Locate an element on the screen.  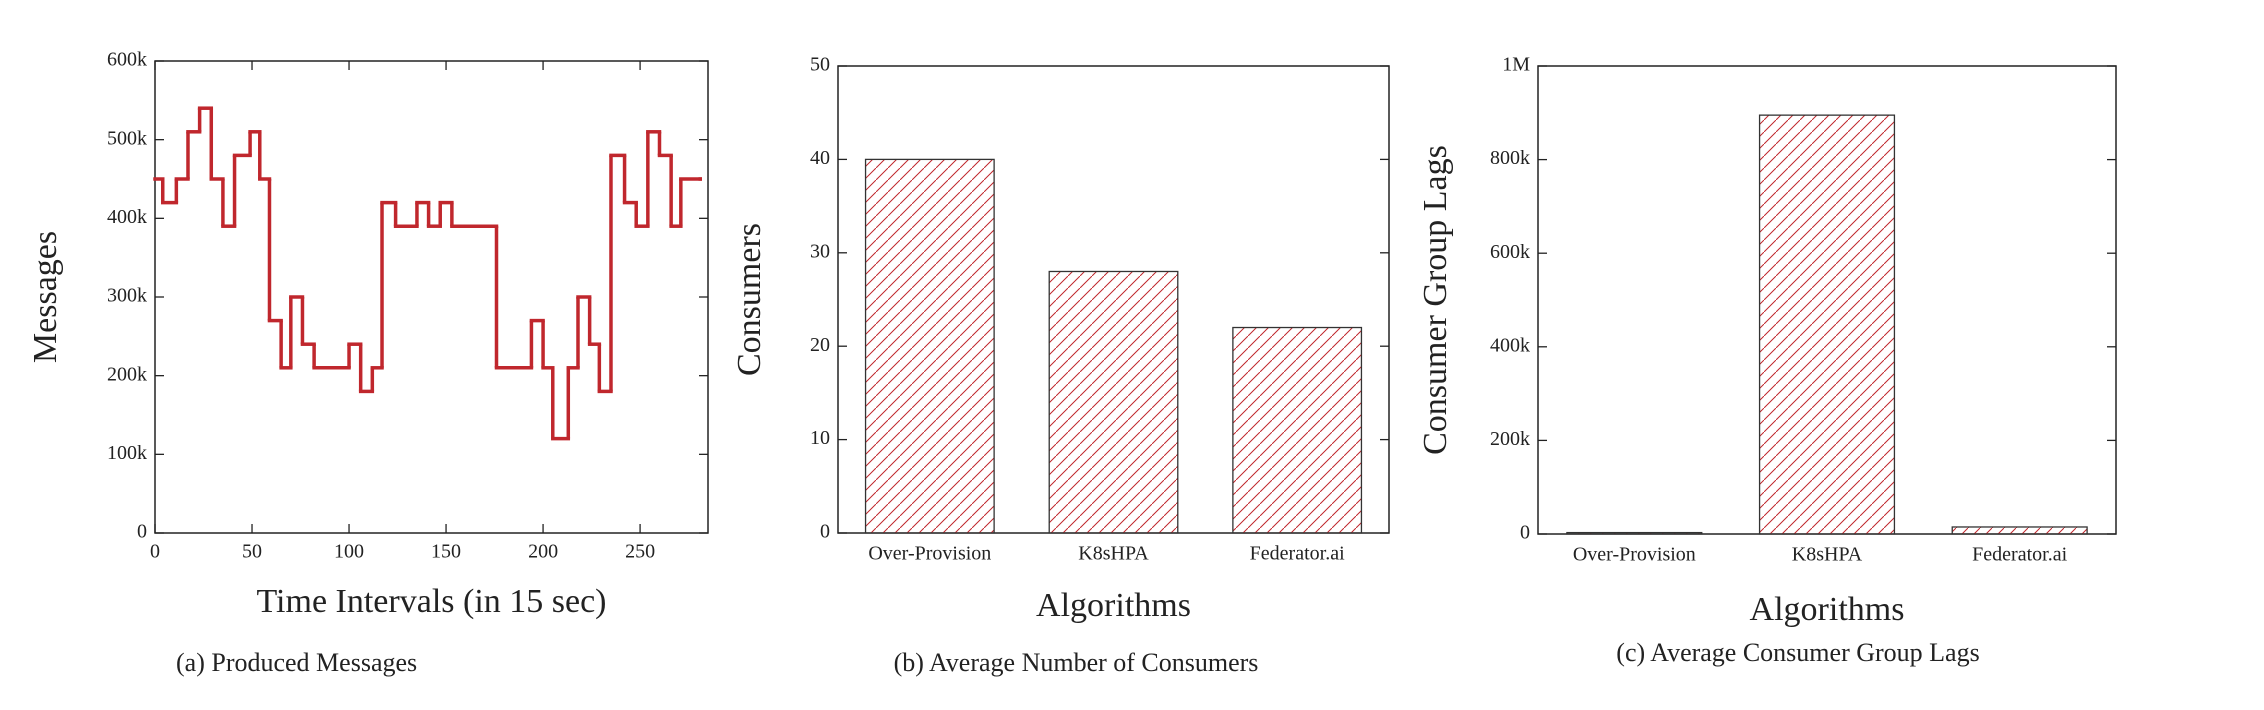
y-axis-label: Consumer Group Lags is located at coordinates (1435, 300).